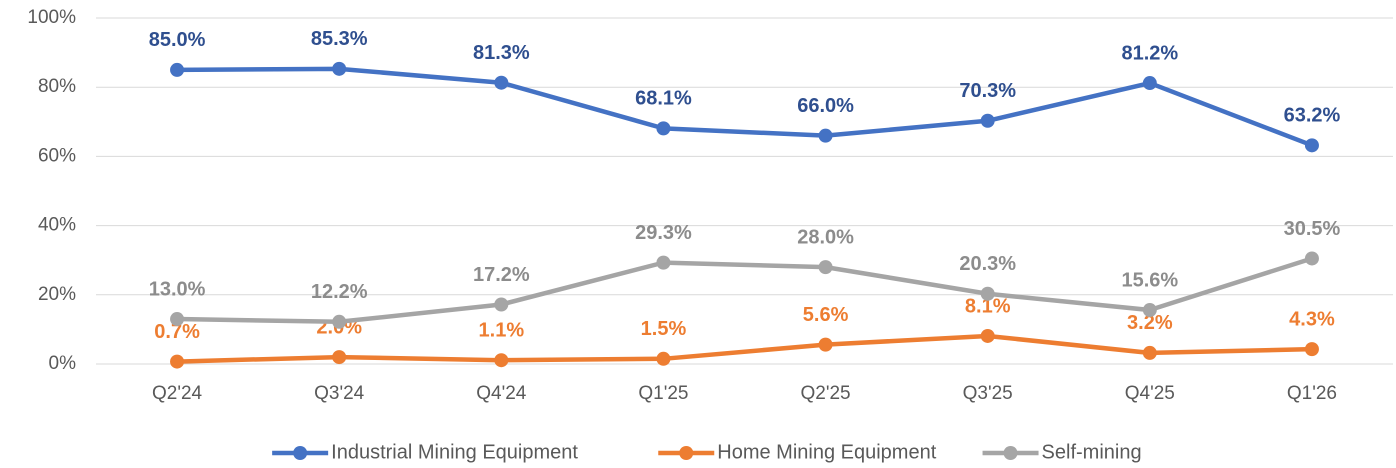 Image resolution: width=1396 pixels, height=468 pixels. Describe the element at coordinates (501, 53) in the screenshot. I see `value-label: 81.3%` at that location.